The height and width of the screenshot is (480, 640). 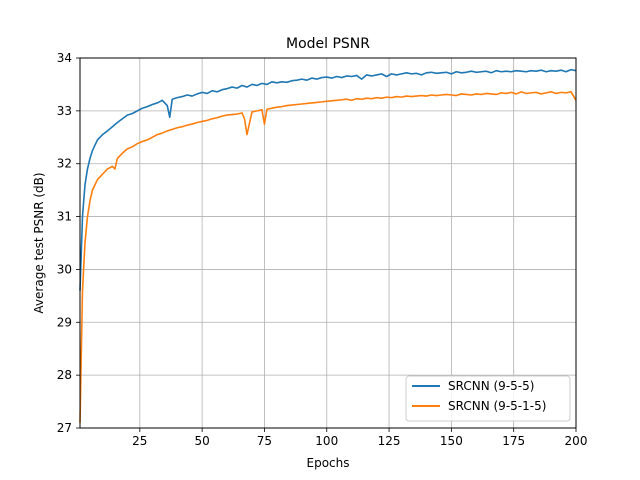 What do you see at coordinates (68, 243) in the screenshot?
I see `y-axis-ticks: 27 28 29 30 31 32 33 34` at bounding box center [68, 243].